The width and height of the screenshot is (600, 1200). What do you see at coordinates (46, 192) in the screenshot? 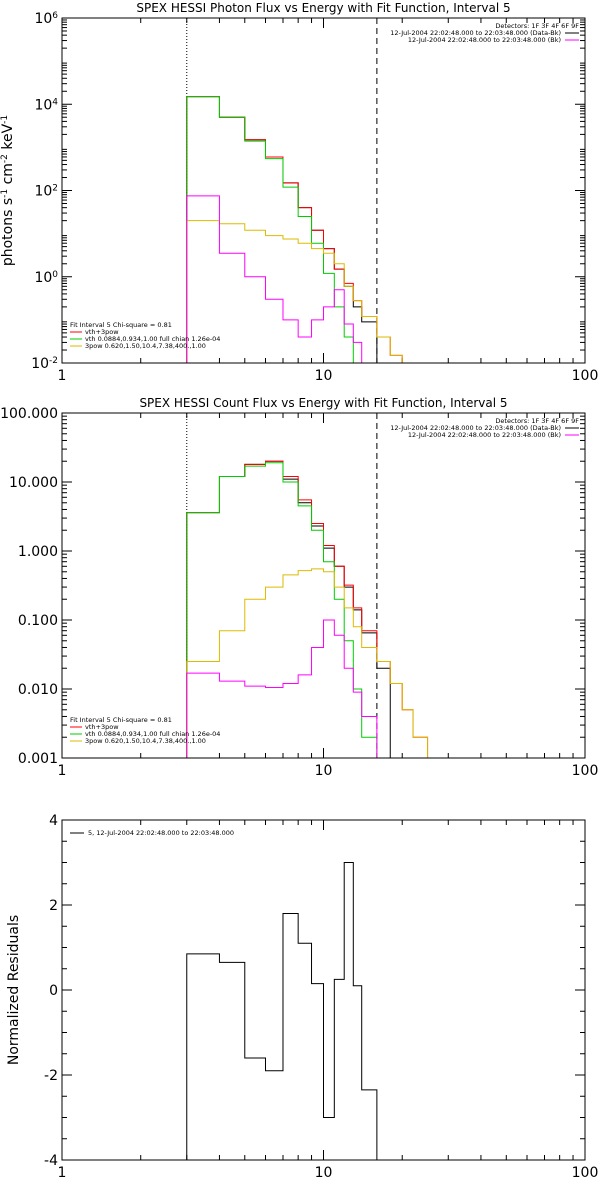
I see `y-tick-label: 102` at bounding box center [46, 192].